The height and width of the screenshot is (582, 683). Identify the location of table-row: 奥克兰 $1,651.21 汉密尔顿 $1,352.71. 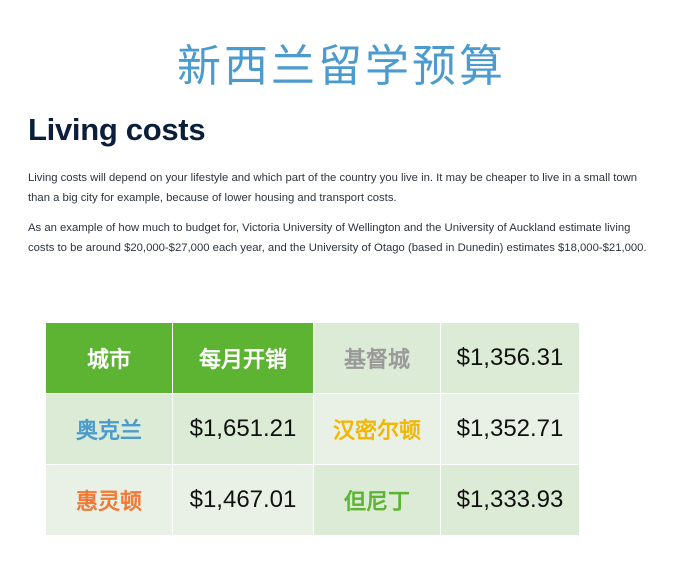
(312, 429).